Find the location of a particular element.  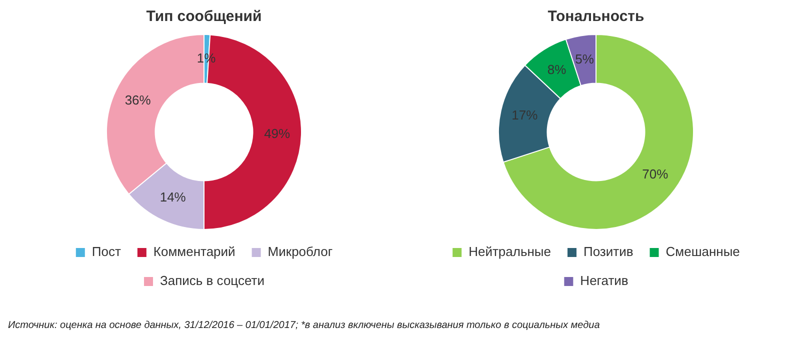

legend-label: Микроблог is located at coordinates (300, 252).